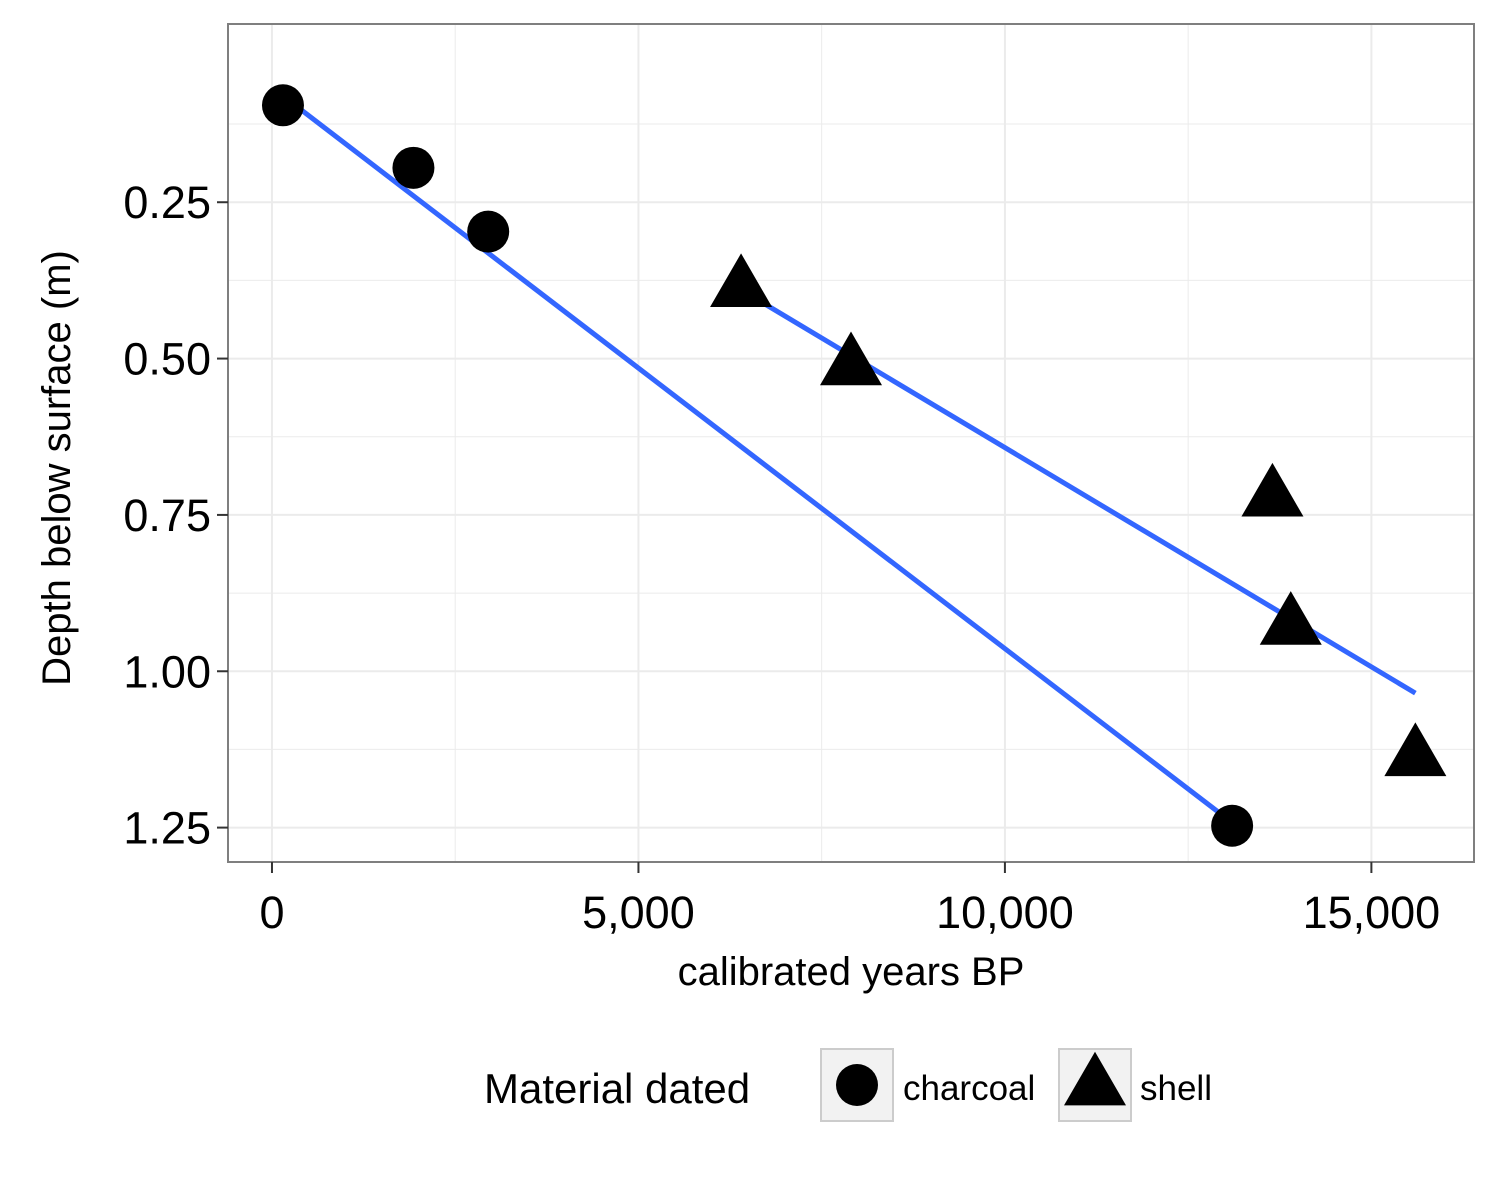 Image resolution: width=1500 pixels, height=1200 pixels. What do you see at coordinates (1005, 912) in the screenshot?
I see `x-tick-label: 10,000` at bounding box center [1005, 912].